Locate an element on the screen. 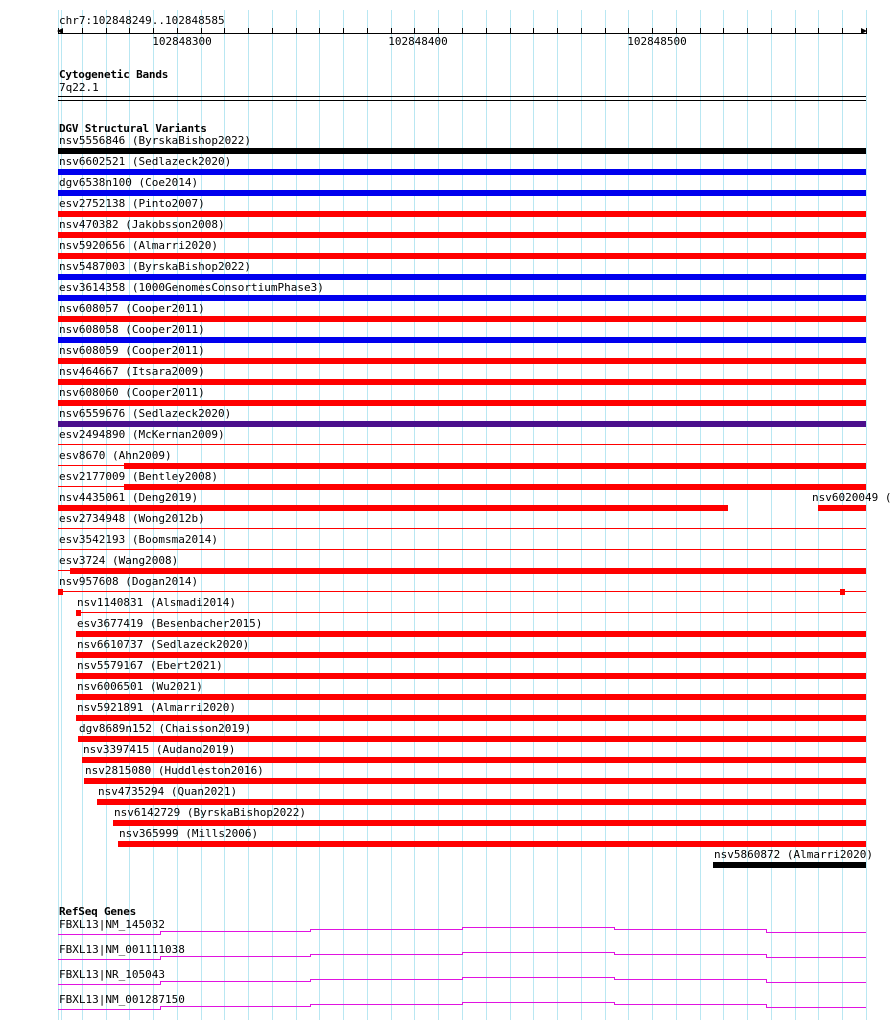 The height and width of the screenshot is (1020, 890). variant-label: esv3542193 (Boomsma2014) is located at coordinates (138, 539).